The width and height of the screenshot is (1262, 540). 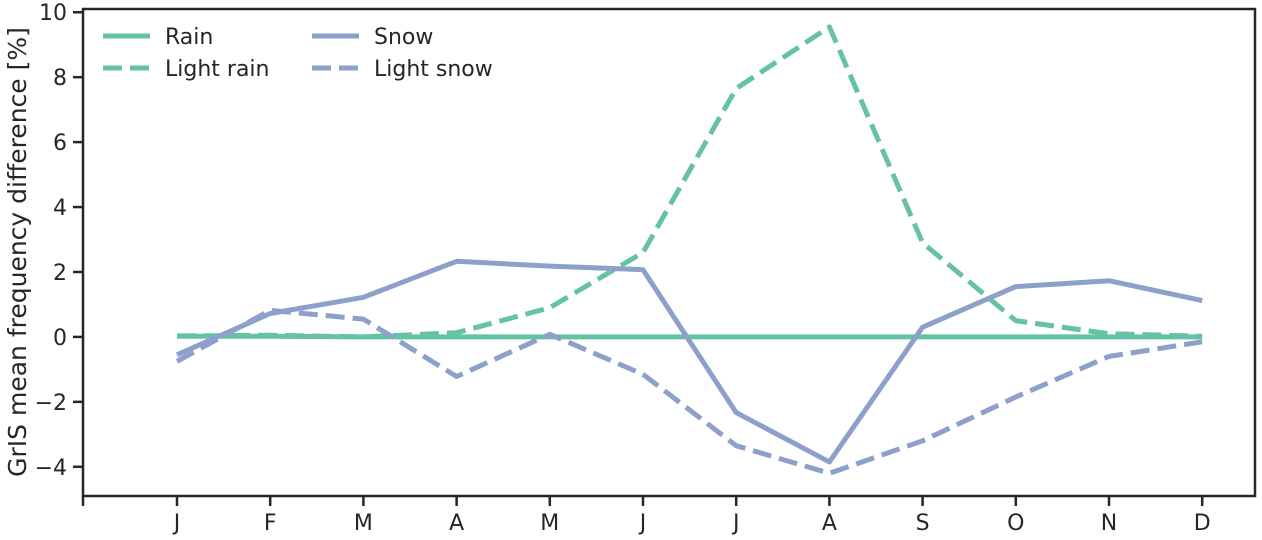 I want to click on legend-label: Light snow, so click(x=433, y=69).